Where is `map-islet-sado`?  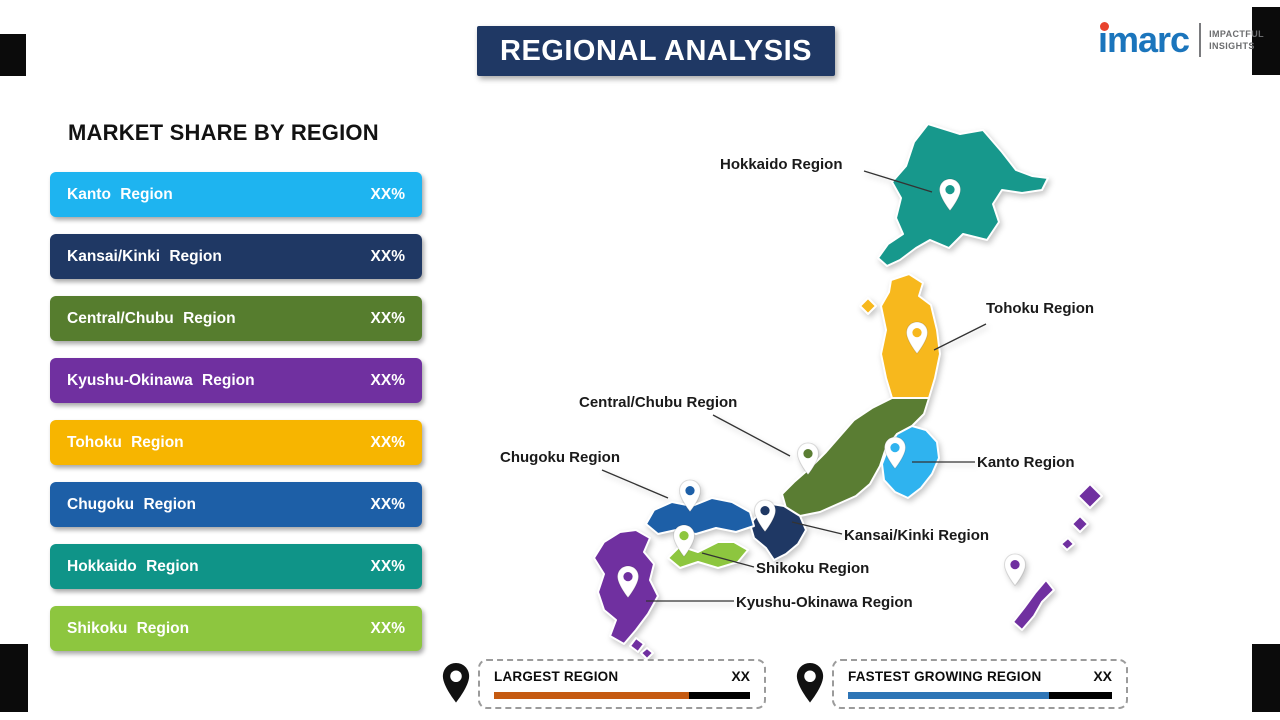 map-islet-sado is located at coordinates (868, 306).